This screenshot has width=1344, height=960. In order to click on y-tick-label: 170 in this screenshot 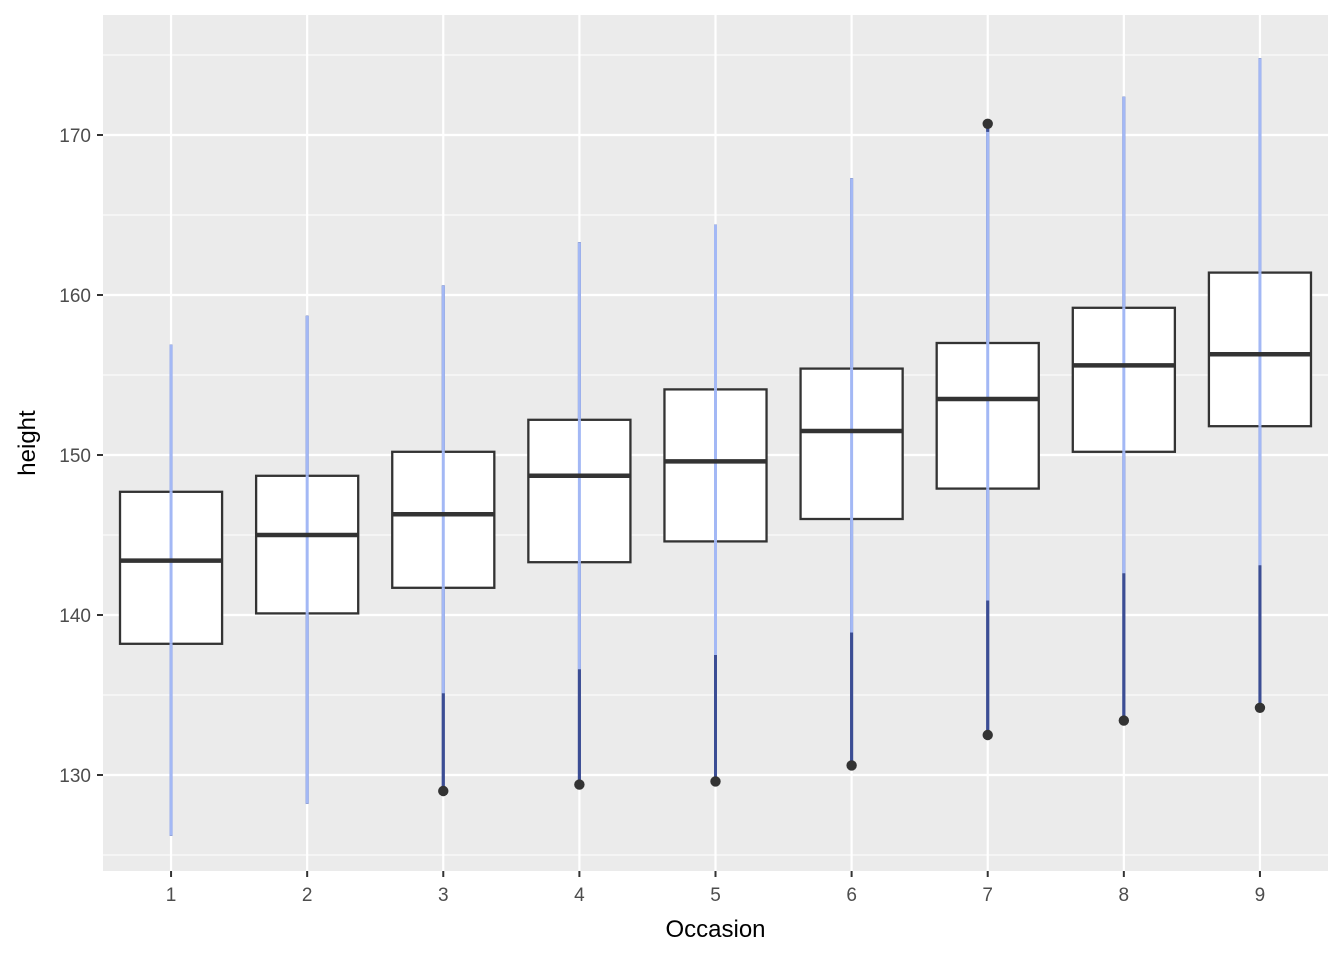, I will do `click(75, 136)`.